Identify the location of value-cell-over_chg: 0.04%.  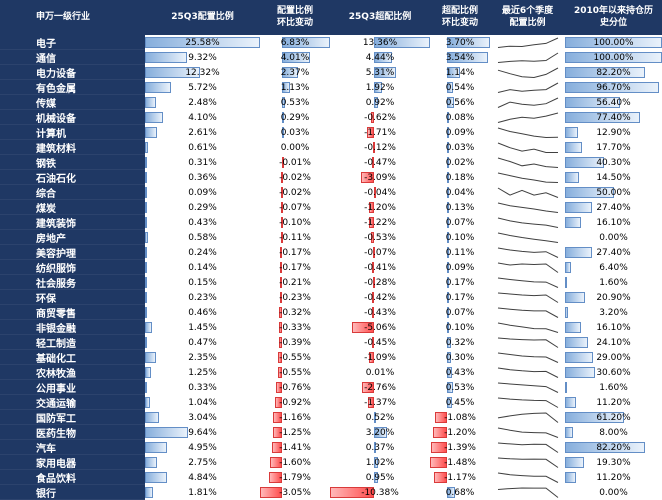
(460, 192).